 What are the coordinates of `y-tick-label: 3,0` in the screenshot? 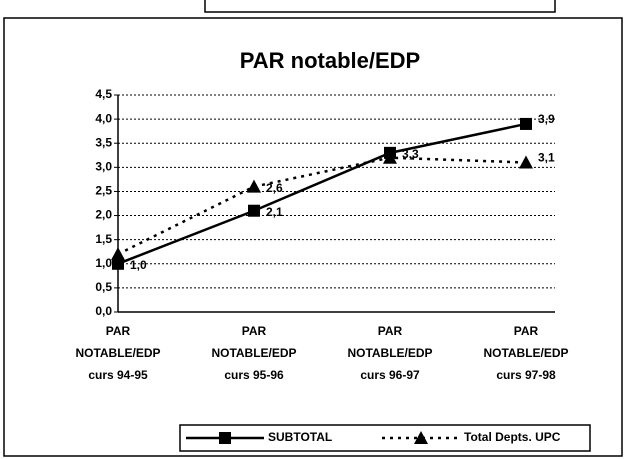 It's located at (103, 167).